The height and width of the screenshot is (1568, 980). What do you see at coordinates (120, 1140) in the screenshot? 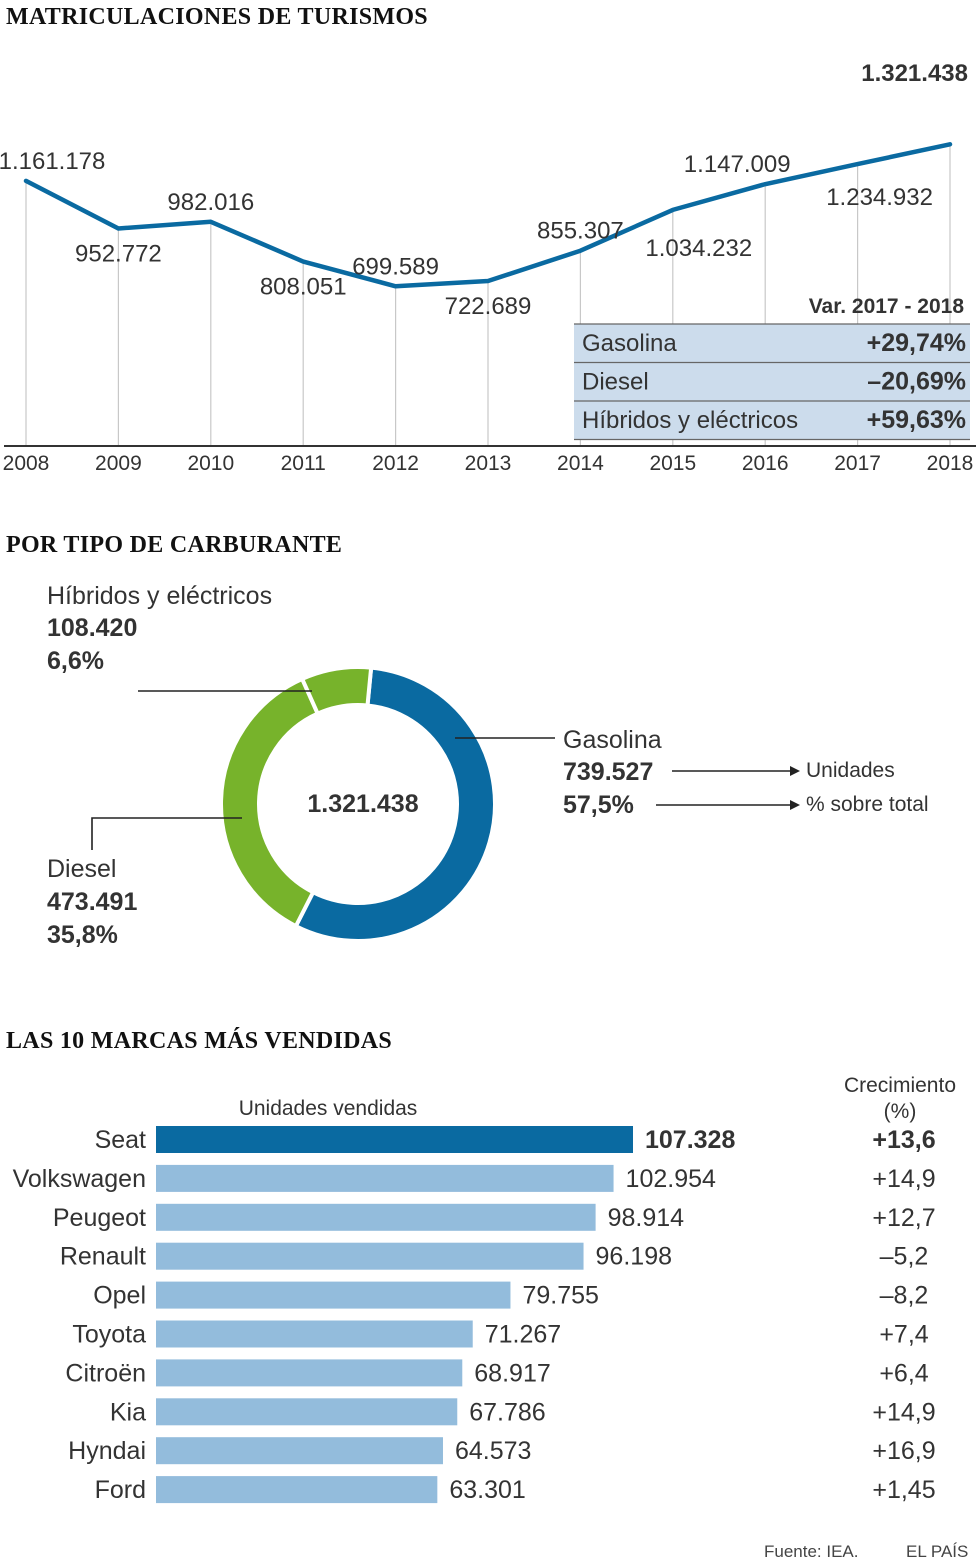
I see `bar-category-label: Seat` at bounding box center [120, 1140].